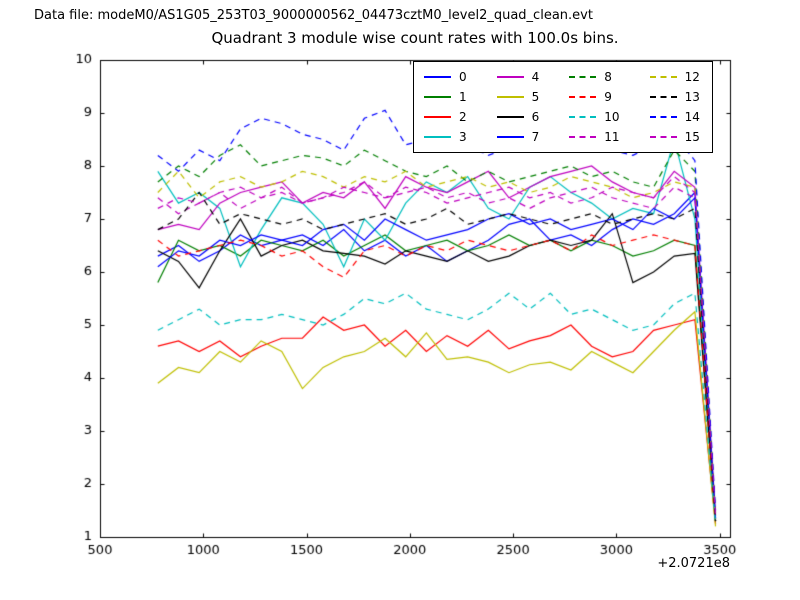 This screenshot has height=600, width=800. Describe the element at coordinates (608, 97) in the screenshot. I see `legend-label: 9` at that location.